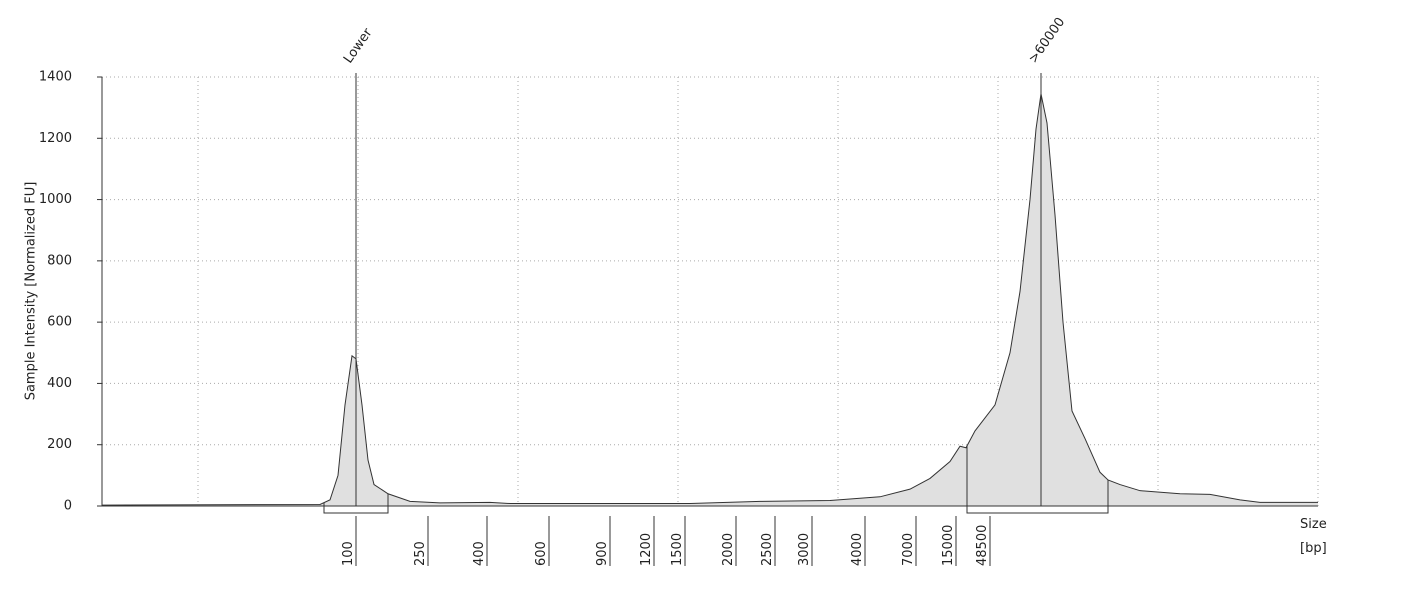  I want to click on x-tick-label: 100, so click(348, 553).